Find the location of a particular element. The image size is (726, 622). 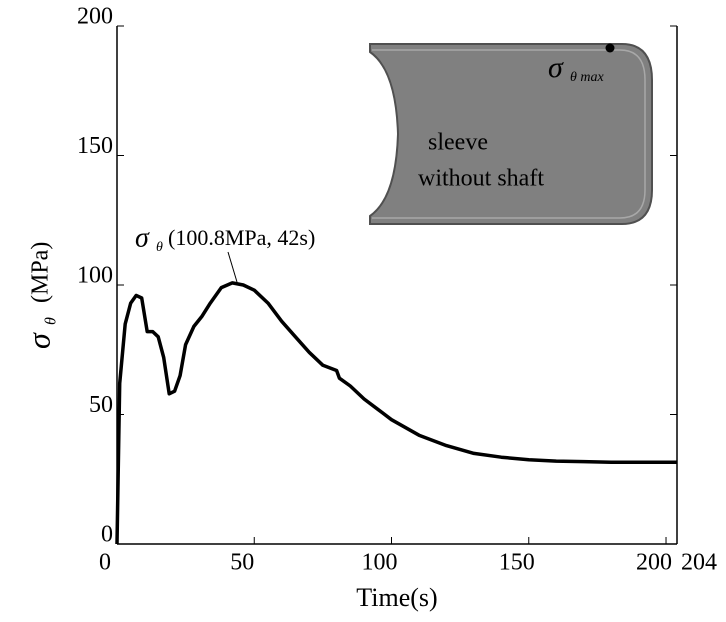

annotation-subscript: θ is located at coordinates (159, 247).